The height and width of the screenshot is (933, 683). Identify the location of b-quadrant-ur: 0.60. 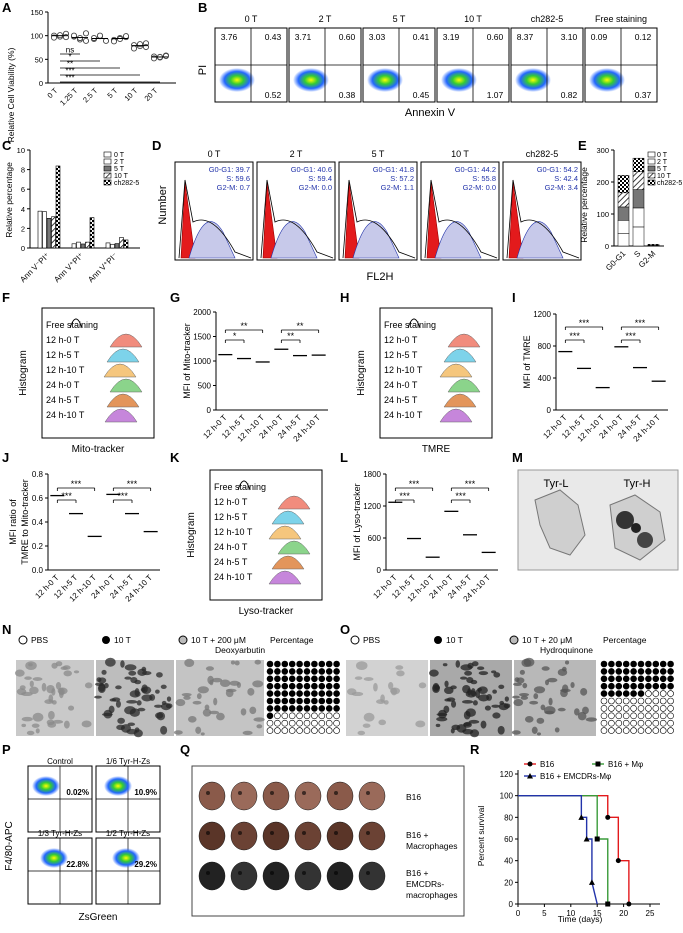
(495, 37).